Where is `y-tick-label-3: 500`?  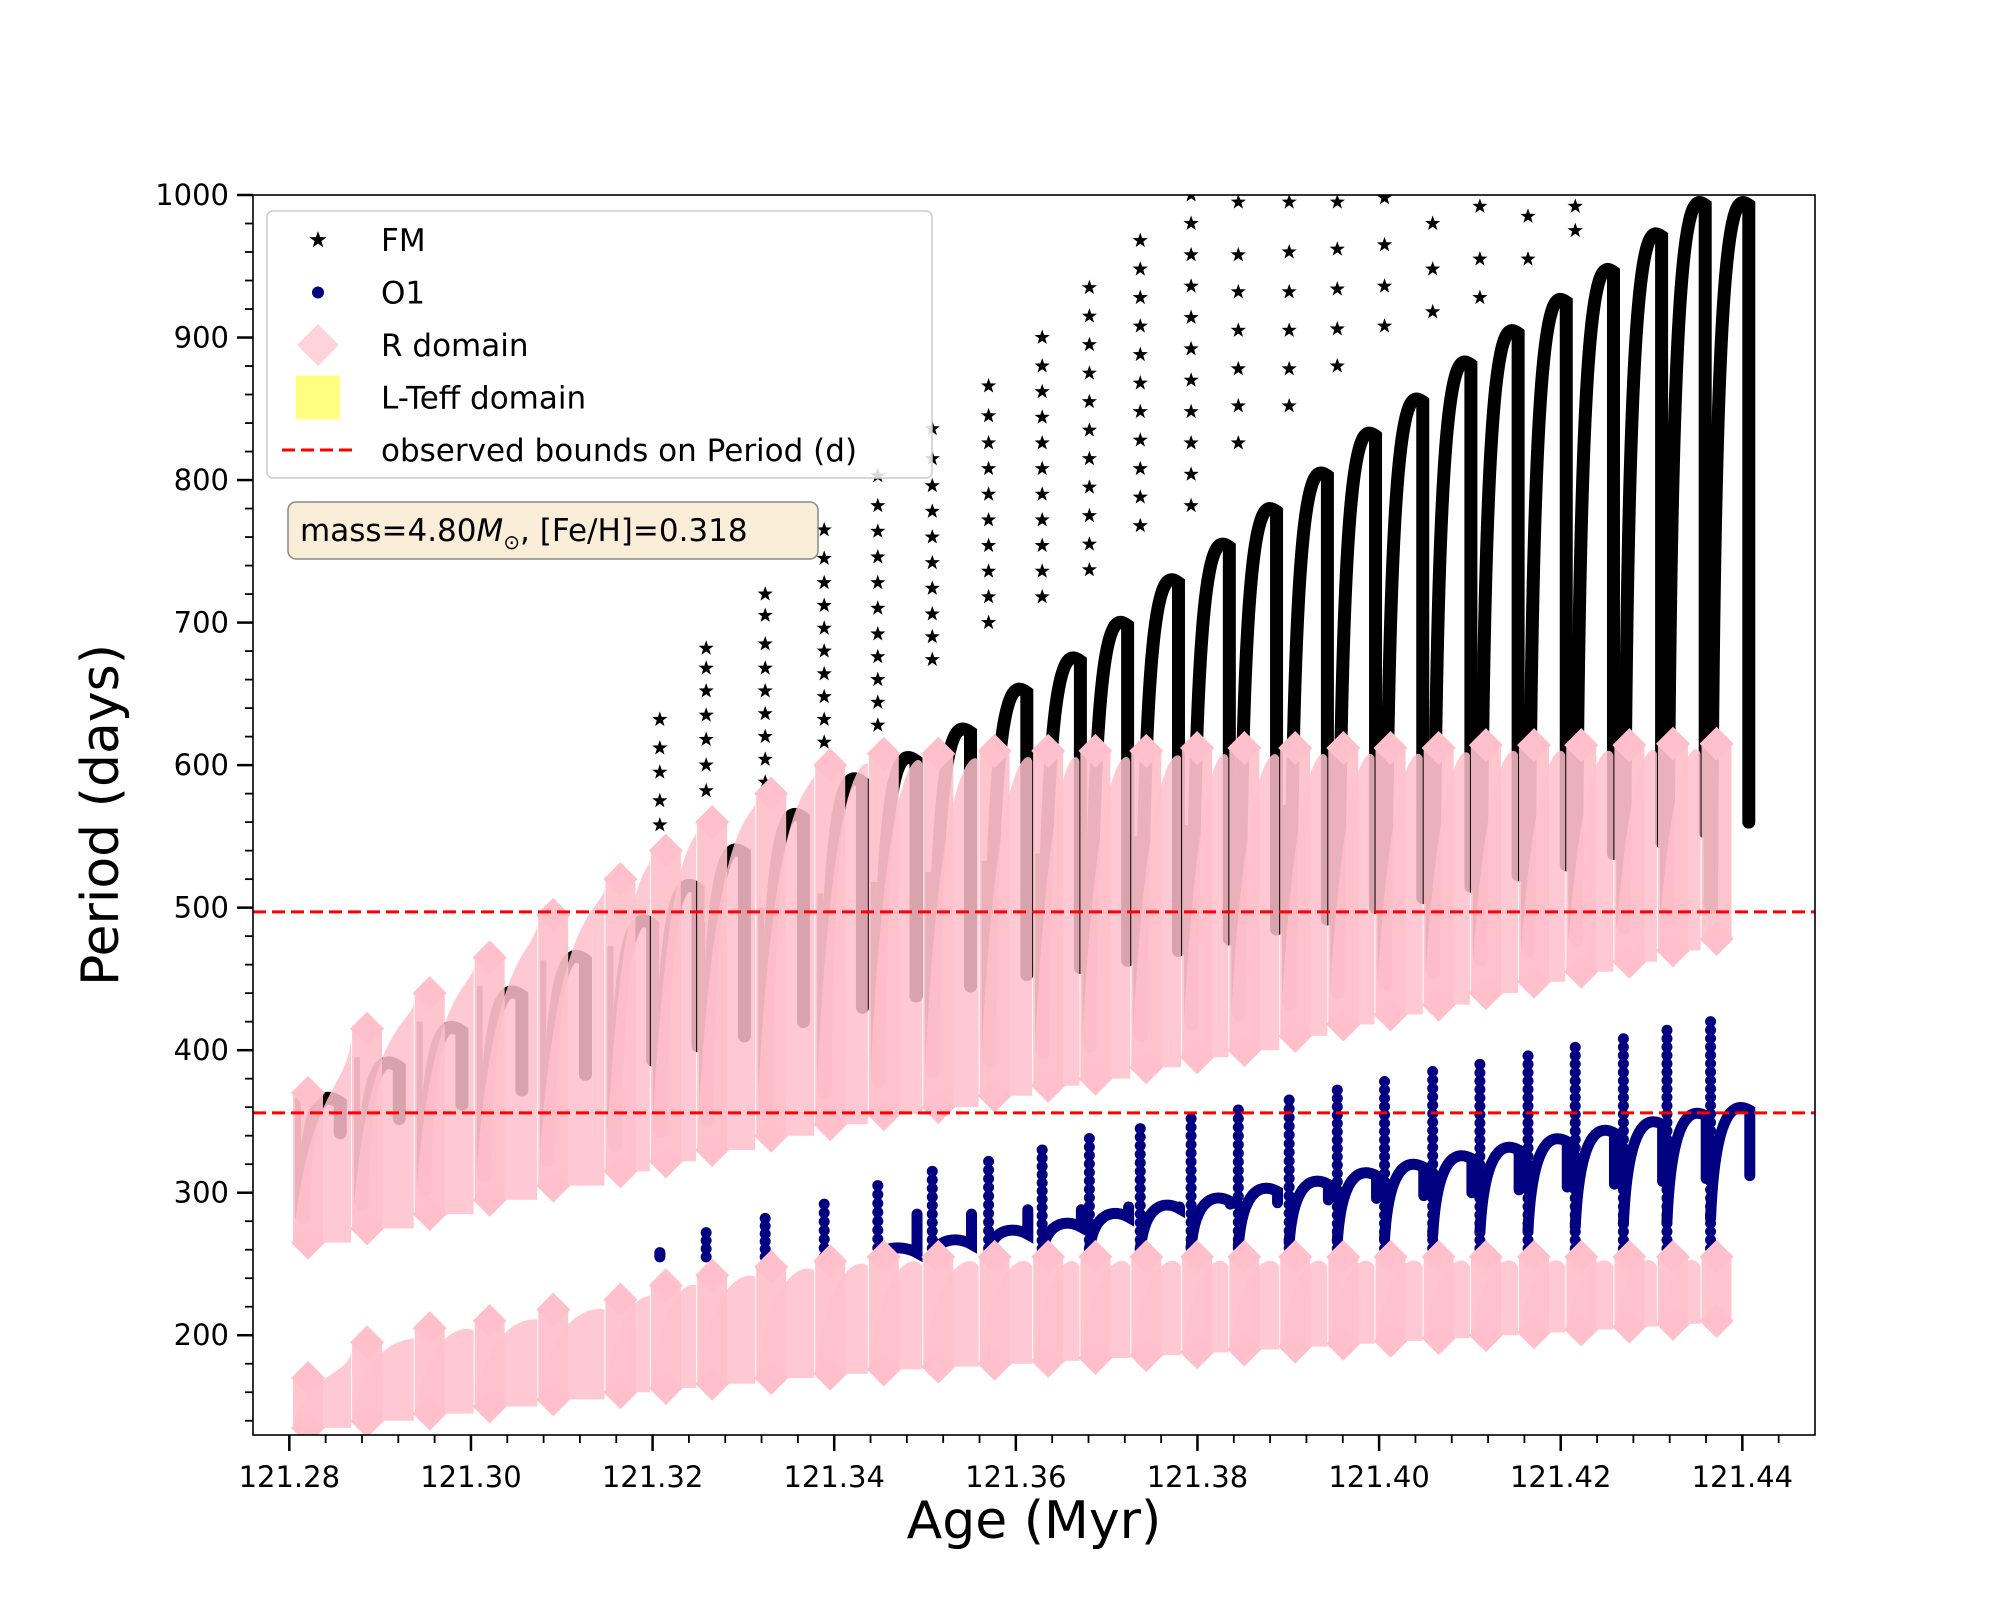 y-tick-label-3: 500 is located at coordinates (201, 908).